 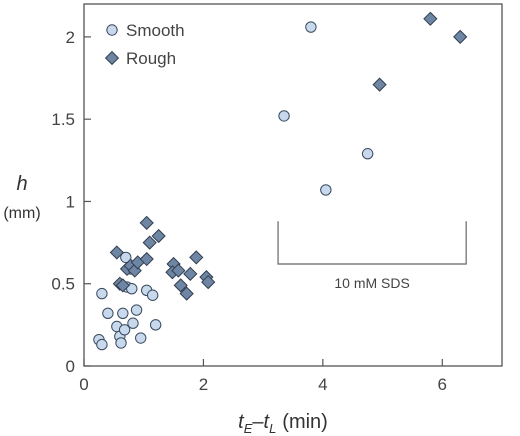 What do you see at coordinates (21, 197) in the screenshot?
I see `y-axis-title: h (mm)` at bounding box center [21, 197].